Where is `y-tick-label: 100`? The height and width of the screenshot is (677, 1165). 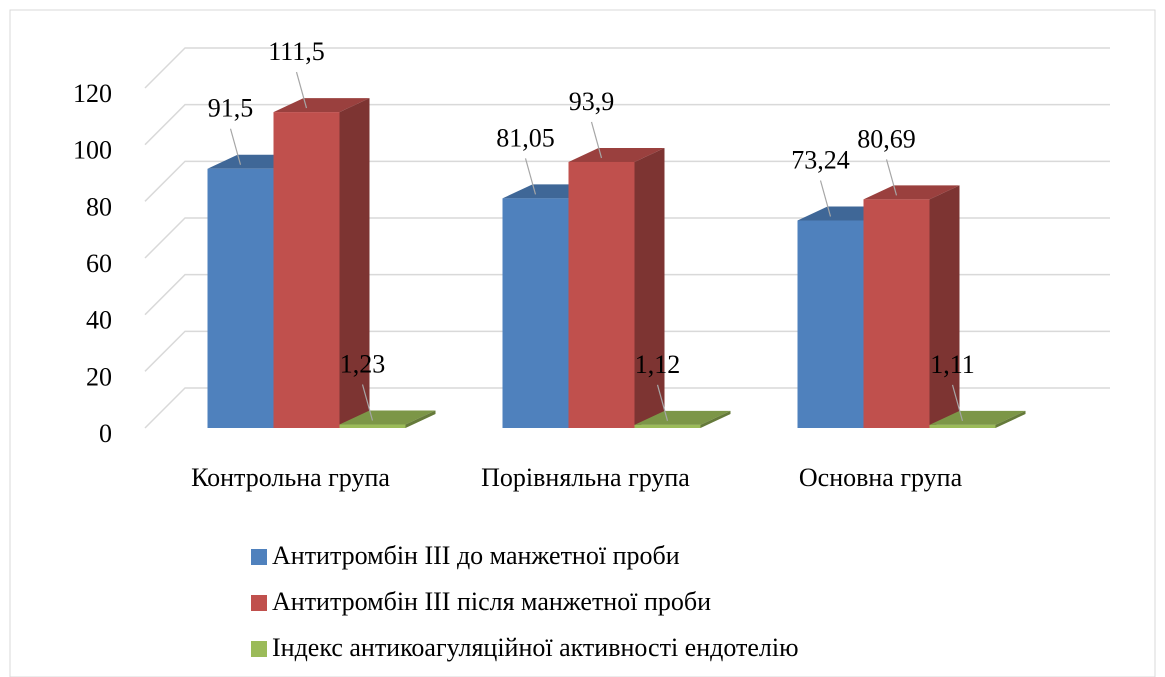 y-tick-label: 100 is located at coordinates (92, 150).